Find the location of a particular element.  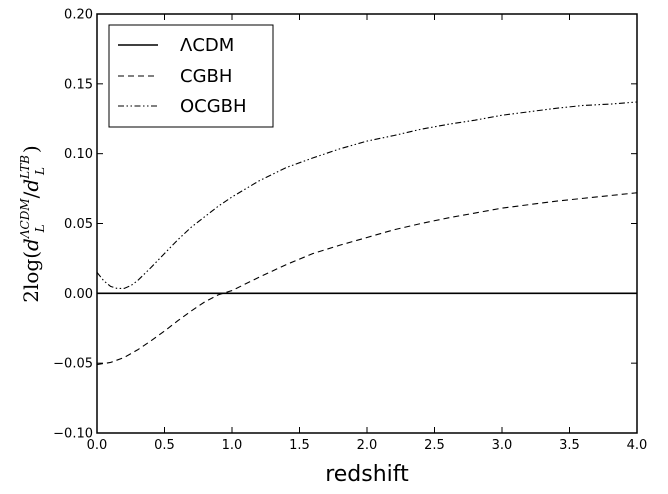

x-tick-label: 4.0 is located at coordinates (637, 445).